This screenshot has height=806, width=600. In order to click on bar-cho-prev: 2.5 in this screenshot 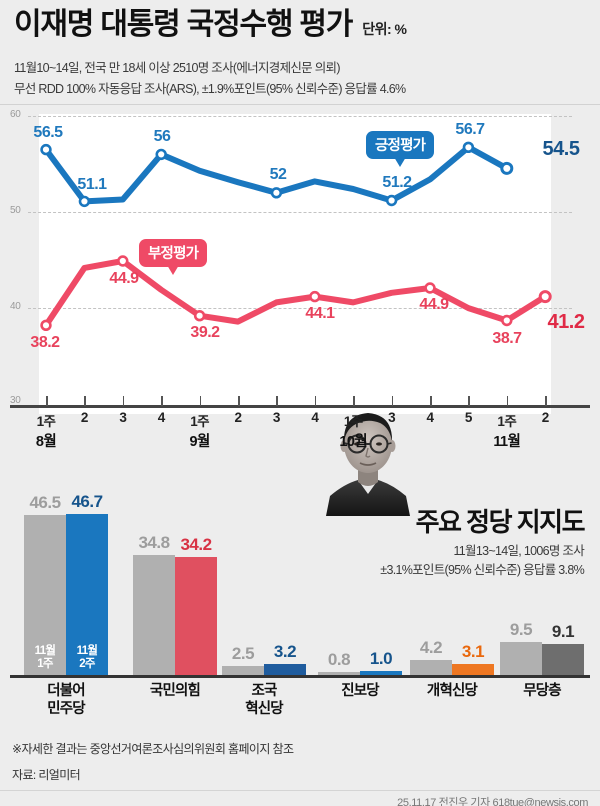, I will do `click(243, 659)`.